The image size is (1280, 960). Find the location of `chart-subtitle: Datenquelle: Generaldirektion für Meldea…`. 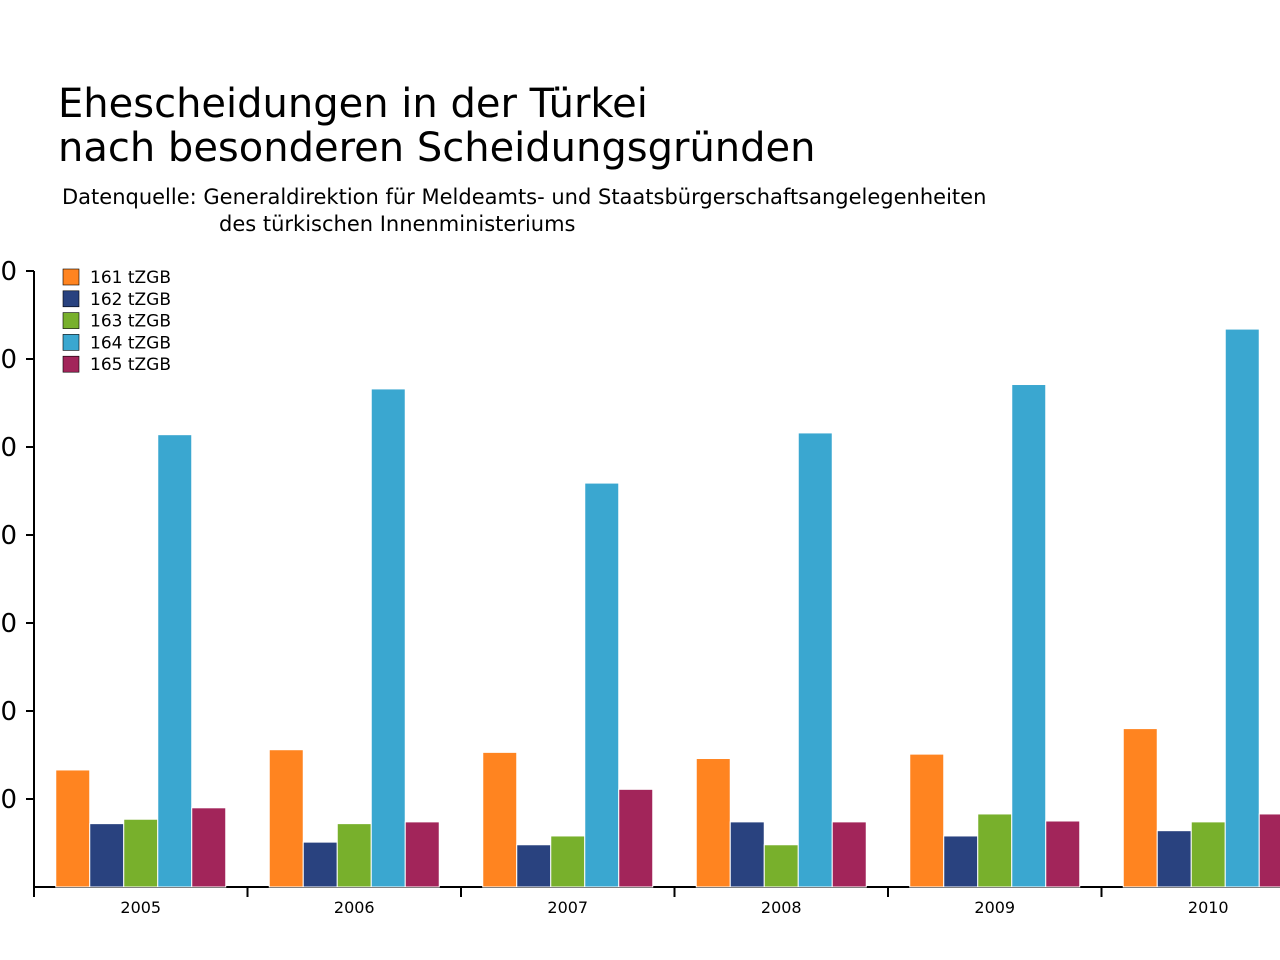

chart-subtitle: Datenquelle: Generaldirektion für Meldea… is located at coordinates (524, 197).